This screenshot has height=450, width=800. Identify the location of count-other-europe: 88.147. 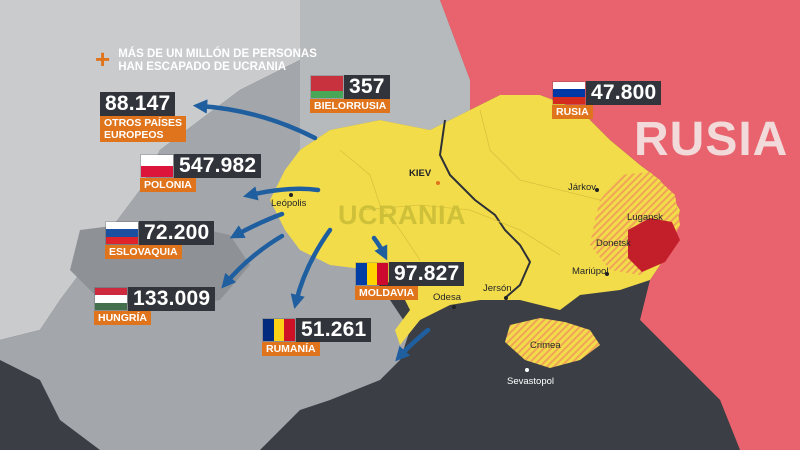
(138, 104).